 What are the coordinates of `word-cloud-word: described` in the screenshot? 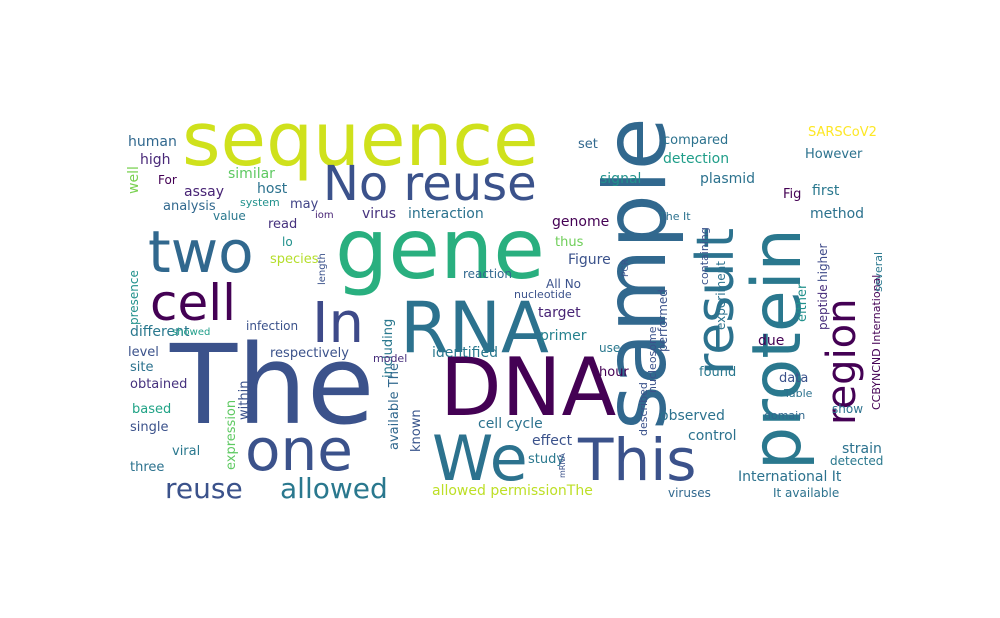 It's located at (643, 409).